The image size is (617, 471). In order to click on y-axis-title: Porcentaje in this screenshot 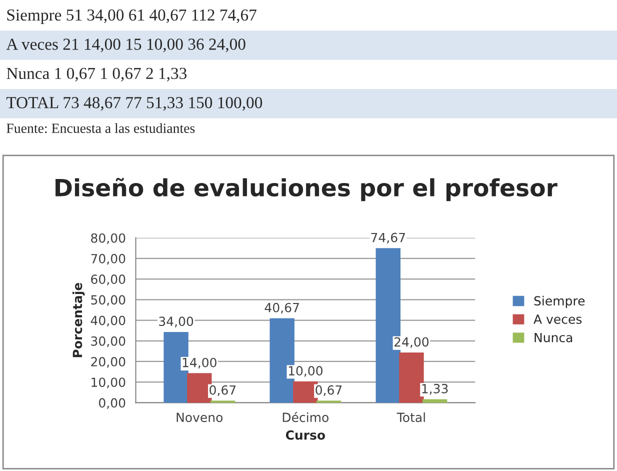, I will do `click(78, 320)`.